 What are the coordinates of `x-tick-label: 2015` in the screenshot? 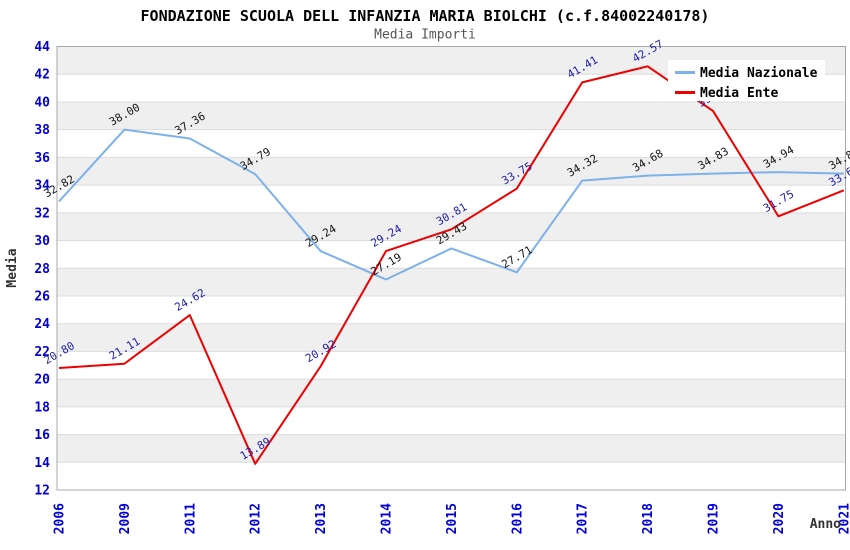 It's located at (452, 518).